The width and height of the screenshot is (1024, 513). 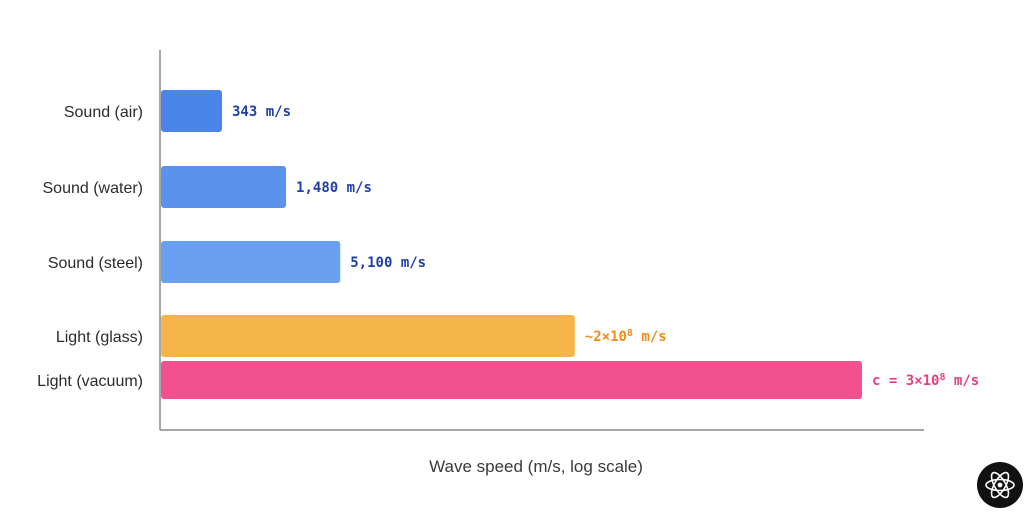 I want to click on category-label: Sound (air), so click(x=103, y=112).